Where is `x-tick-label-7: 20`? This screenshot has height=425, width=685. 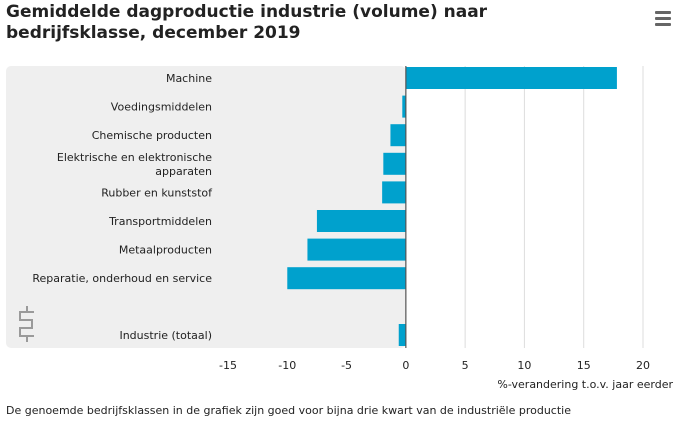
x-tick-label-7: 20 is located at coordinates (643, 365).